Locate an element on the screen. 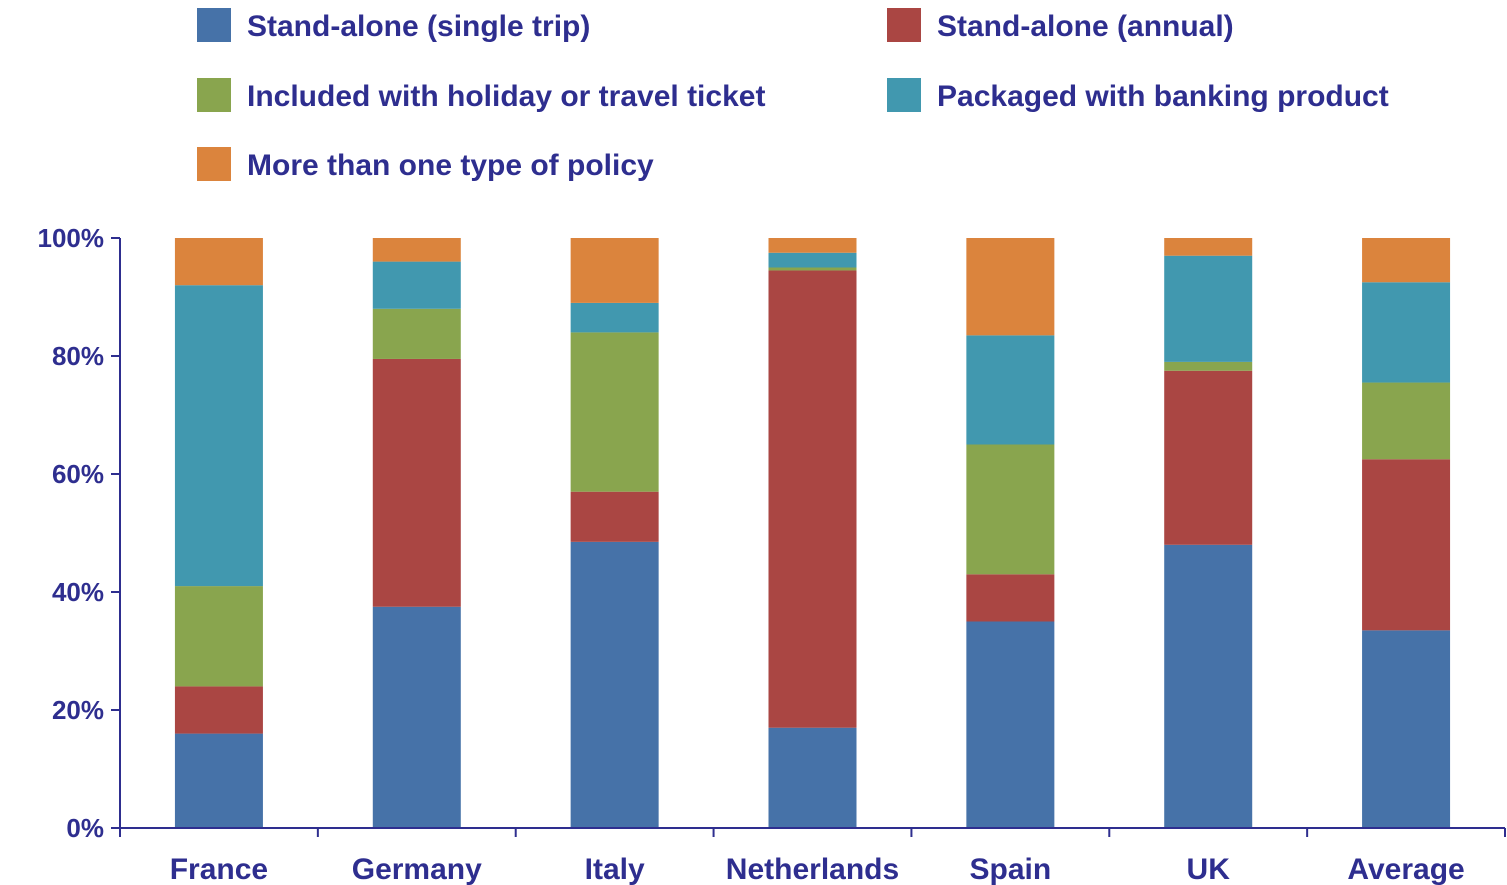 The height and width of the screenshot is (885, 1507). bar-italy-packaged-with-banking-product is located at coordinates (614, 317).